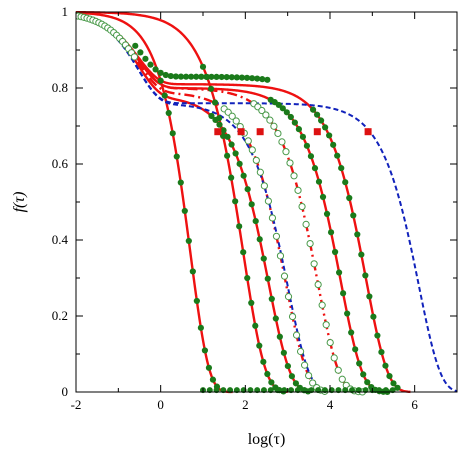 The width and height of the screenshot is (463, 453). What do you see at coordinates (60, 239) in the screenshot?
I see `y-tick-label: 0.4` at bounding box center [60, 239].